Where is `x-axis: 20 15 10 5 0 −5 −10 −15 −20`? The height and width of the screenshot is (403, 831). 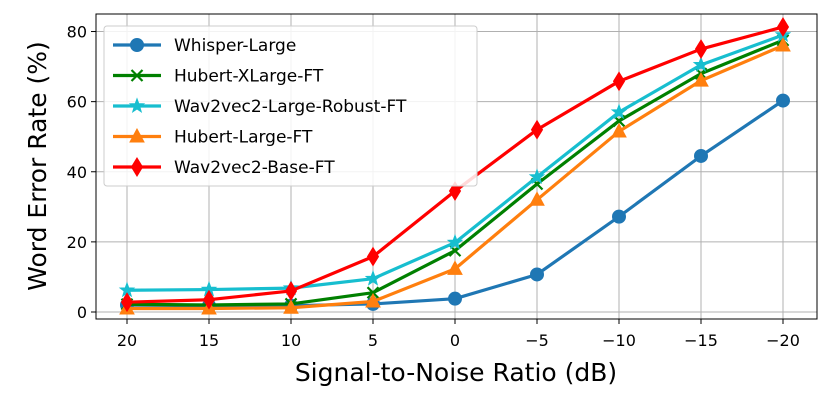
x-axis: 20 15 10 5 0 −5 −10 −15 −20 is located at coordinates (458, 334).